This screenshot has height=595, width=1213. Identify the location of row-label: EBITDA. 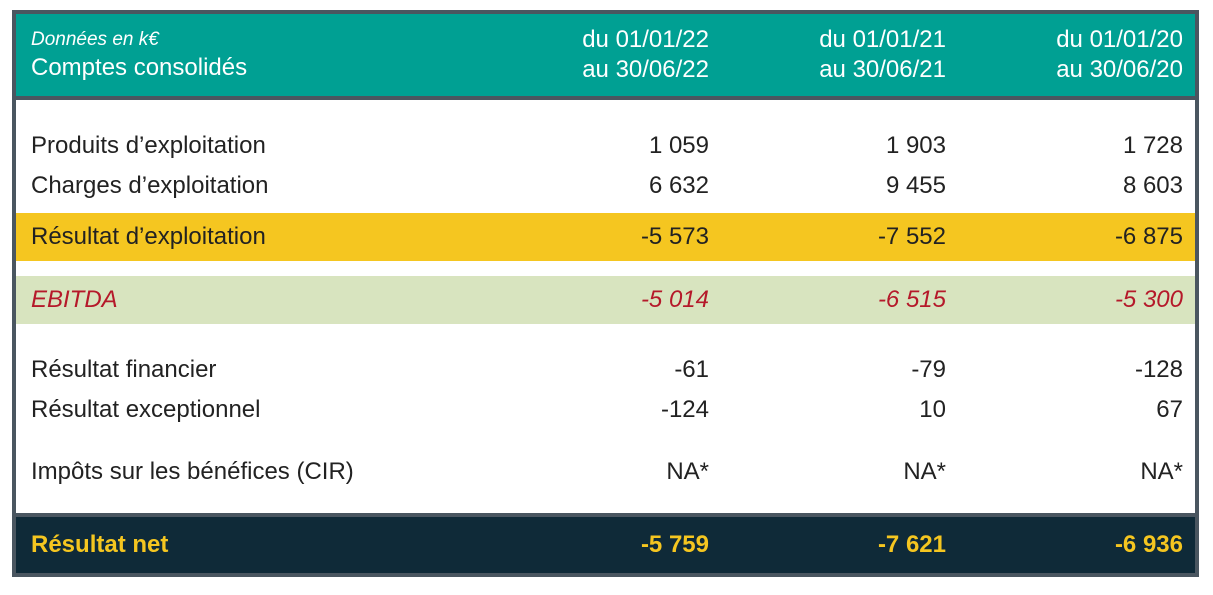
(74, 299).